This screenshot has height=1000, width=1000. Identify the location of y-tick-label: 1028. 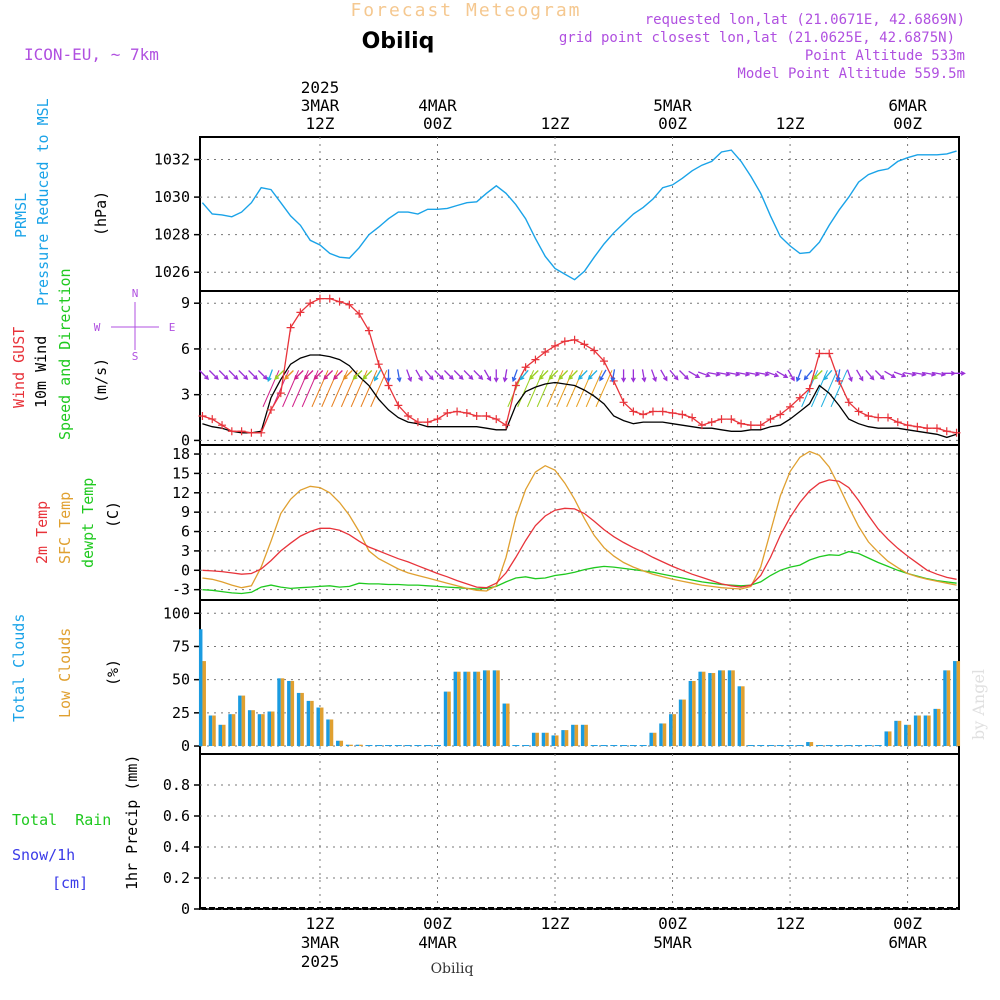
(172, 235).